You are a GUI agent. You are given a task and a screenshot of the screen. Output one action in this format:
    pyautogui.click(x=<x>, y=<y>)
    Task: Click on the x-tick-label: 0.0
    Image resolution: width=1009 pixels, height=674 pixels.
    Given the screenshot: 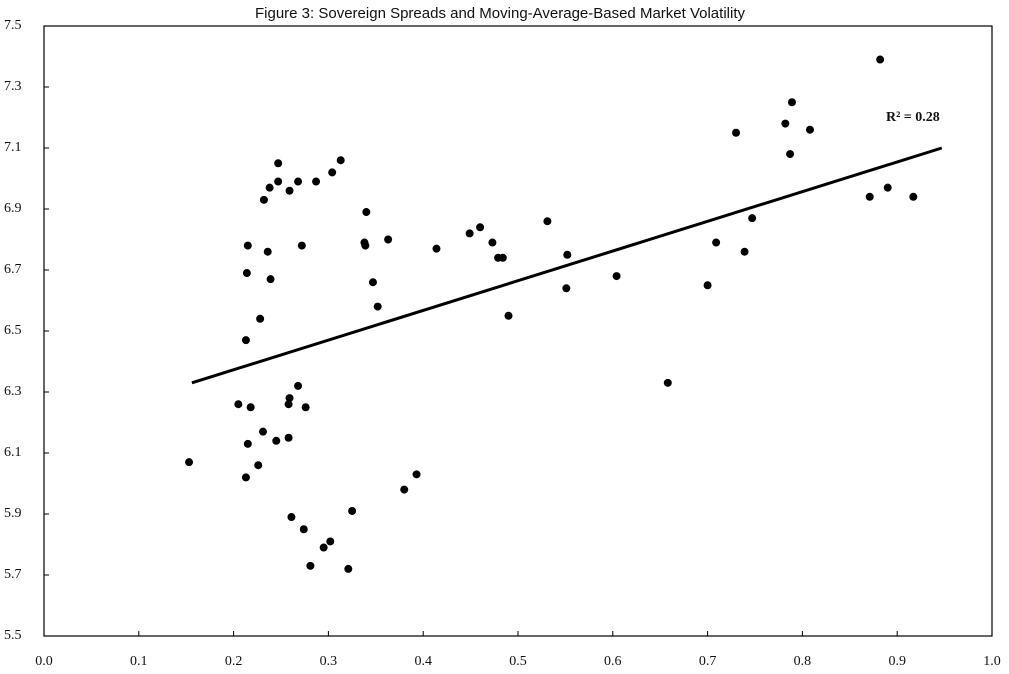 What is the action you would take?
    pyautogui.click(x=44, y=661)
    